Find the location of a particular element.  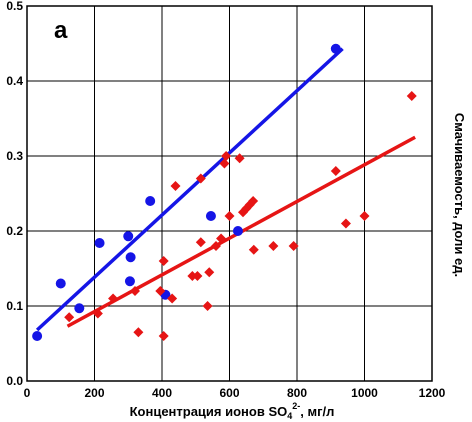

x-tick-labels: 0 200 400 600 800 1000 1200 is located at coordinates (235, 393).